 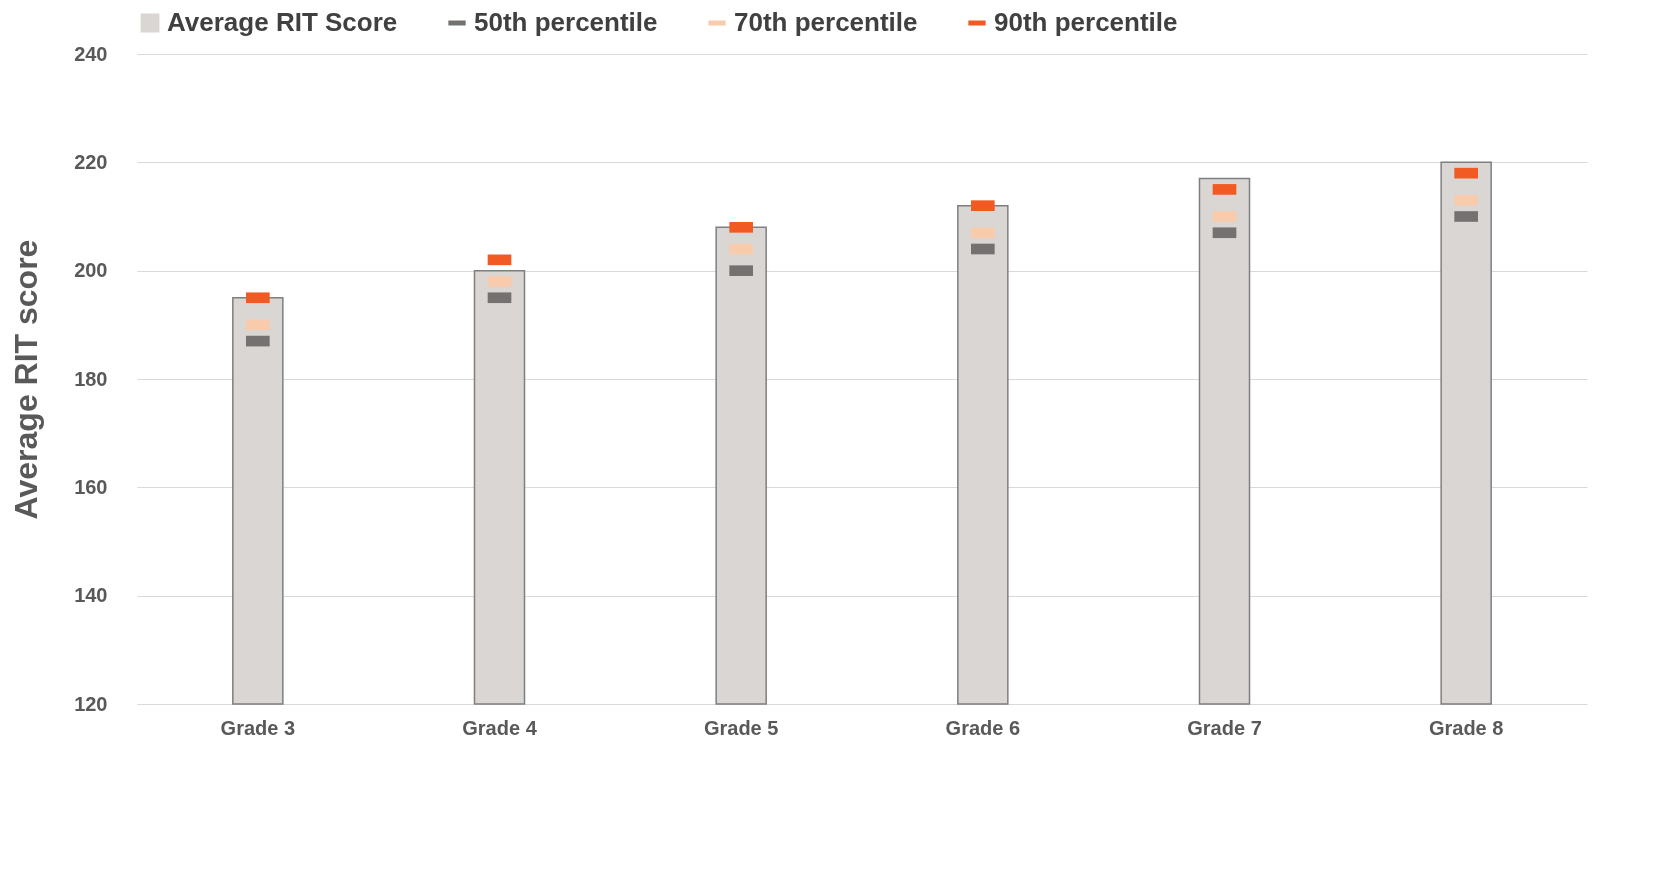 What do you see at coordinates (1466, 727) in the screenshot?
I see `x-tick-label: Grade 8` at bounding box center [1466, 727].